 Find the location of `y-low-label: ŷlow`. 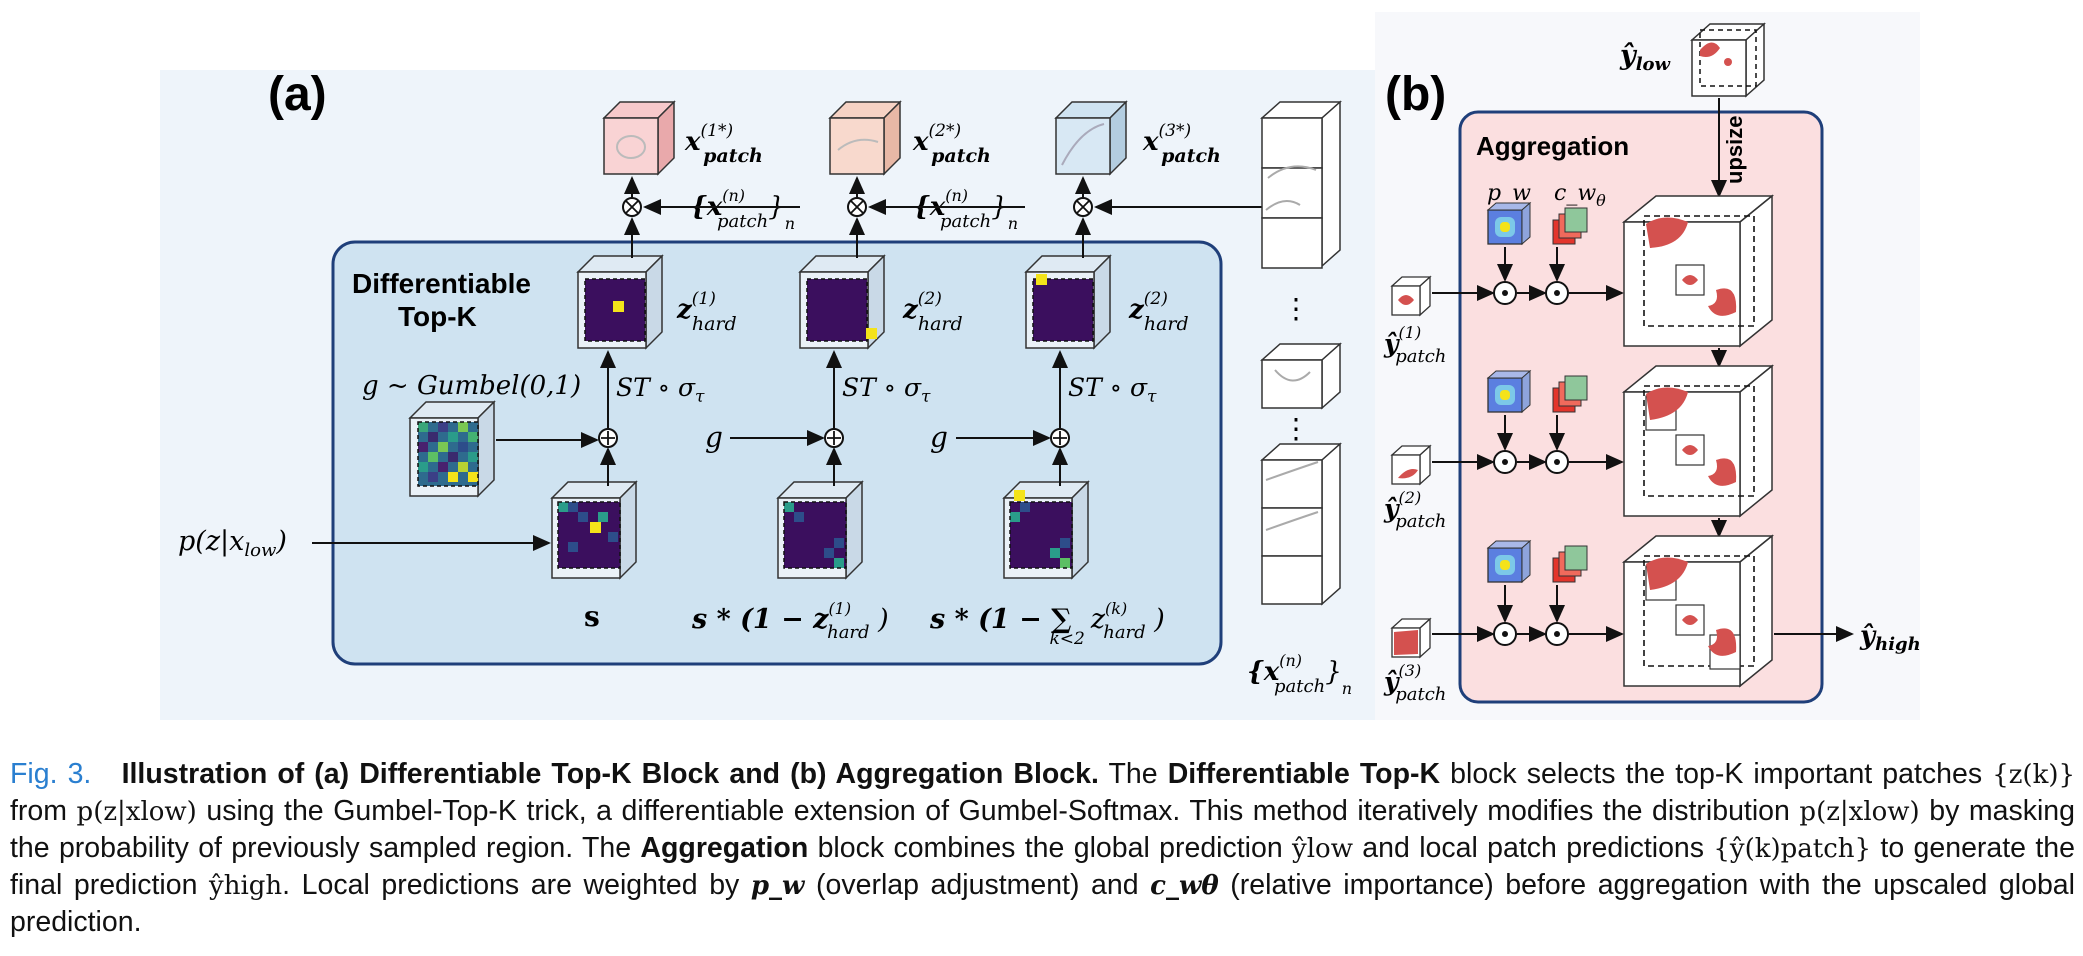

y-low-label: ŷlow is located at coordinates (1645, 57).